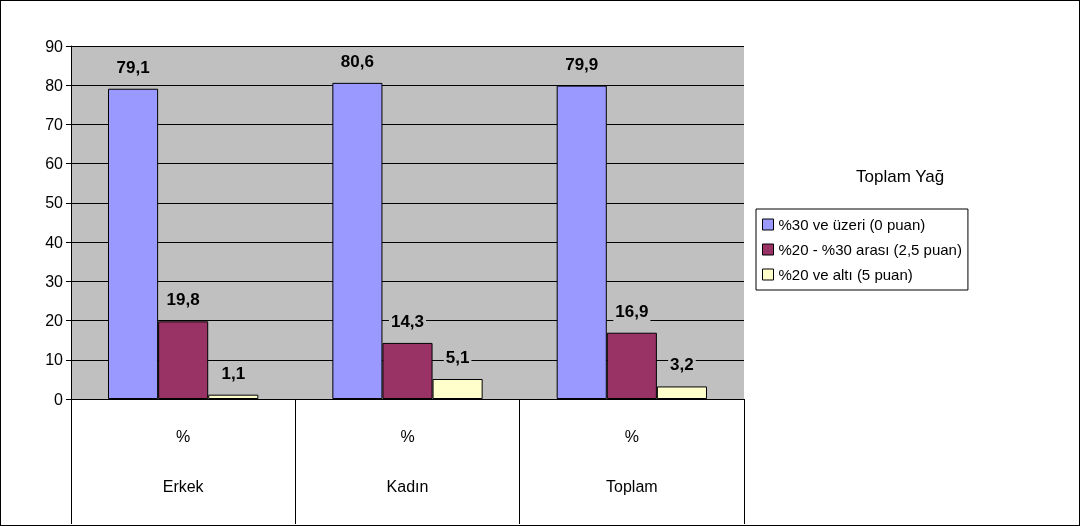 The width and height of the screenshot is (1080, 526). I want to click on y-tick-label: 80, so click(54, 85).